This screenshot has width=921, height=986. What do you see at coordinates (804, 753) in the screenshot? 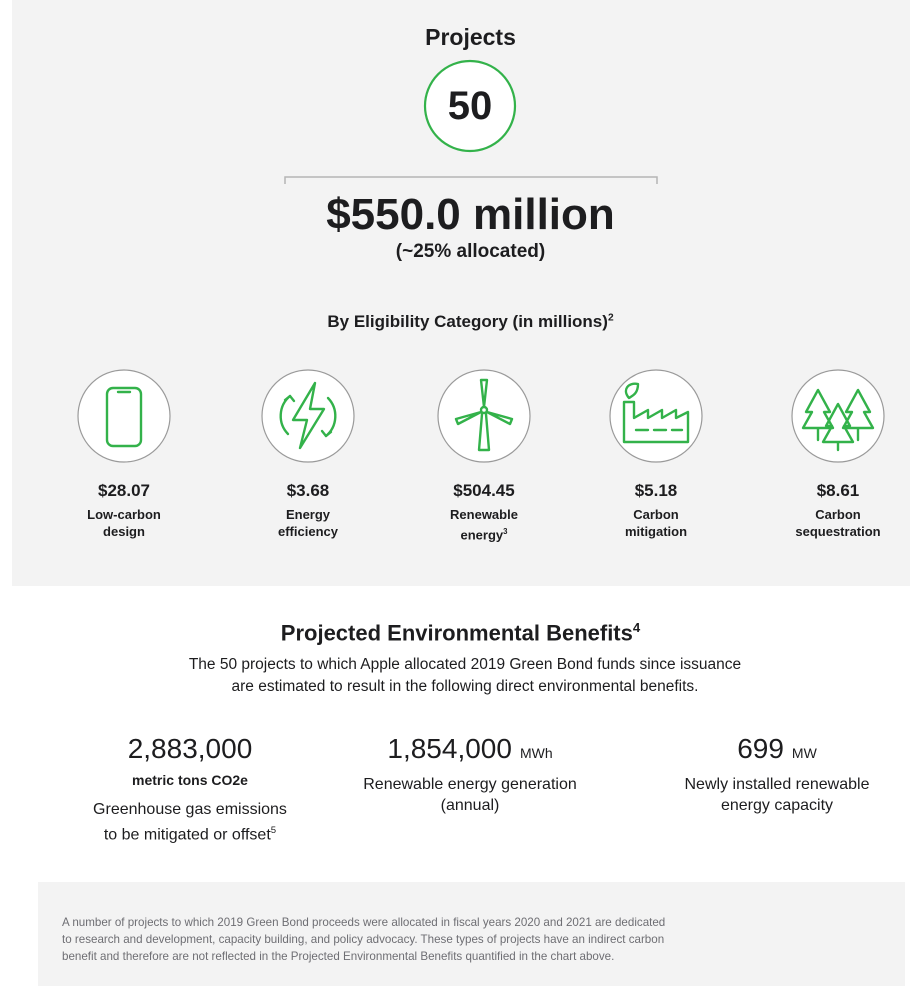
I see `stat-unit: MW` at bounding box center [804, 753].